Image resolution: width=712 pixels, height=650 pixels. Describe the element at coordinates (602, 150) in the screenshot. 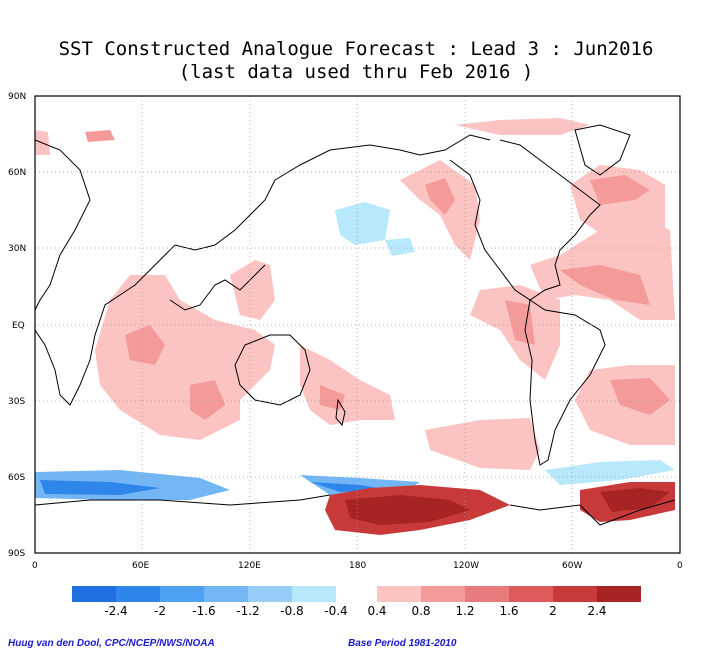

I see `coastline-greenland` at that location.